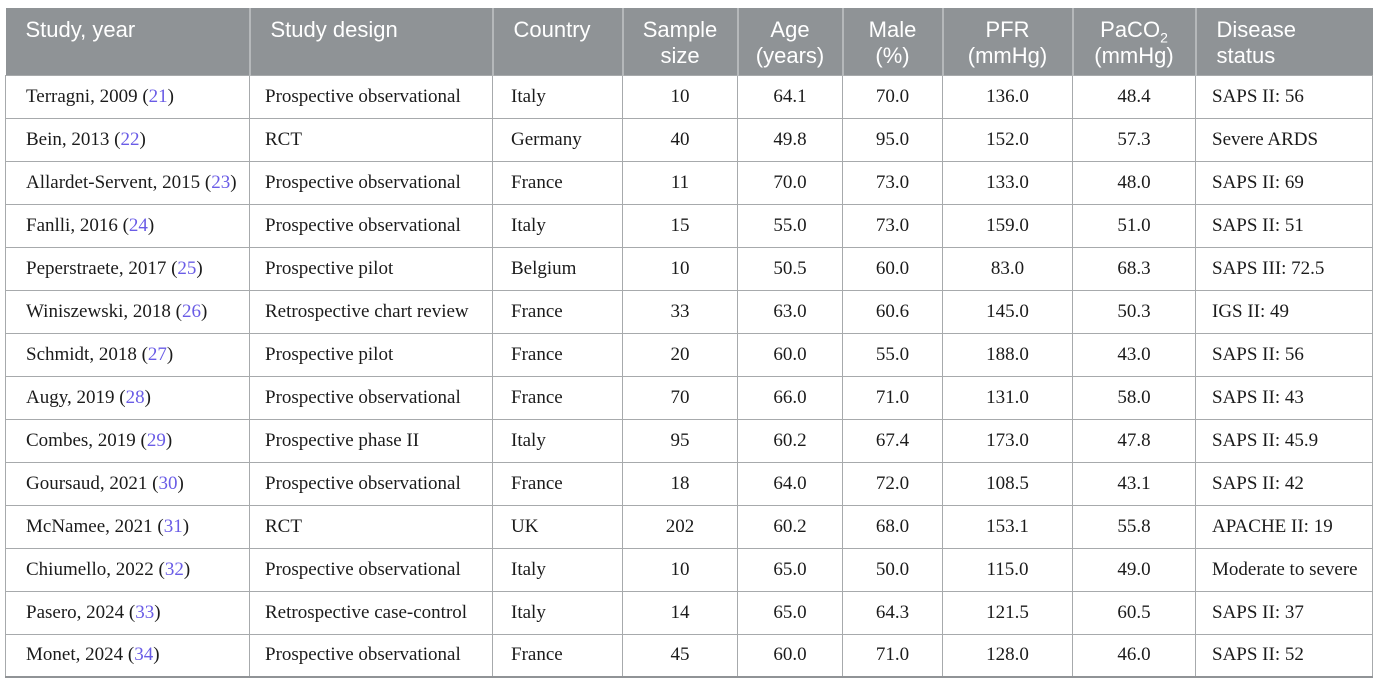 This screenshot has height=683, width=1375. Describe the element at coordinates (191, 311) in the screenshot. I see `citation-link: 26` at that location.